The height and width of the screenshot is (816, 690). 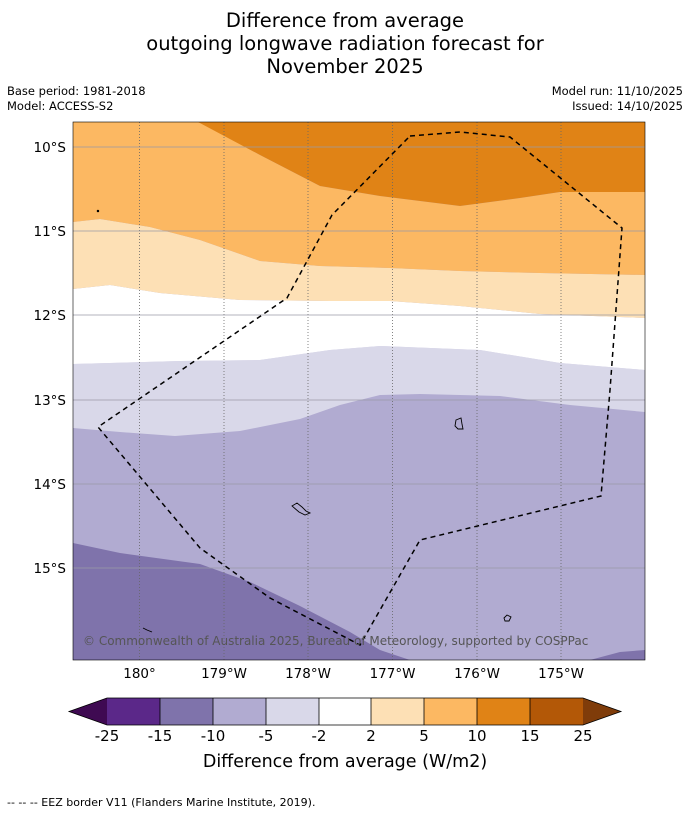 I want to click on title-line-1: Difference from average, so click(x=345, y=20).